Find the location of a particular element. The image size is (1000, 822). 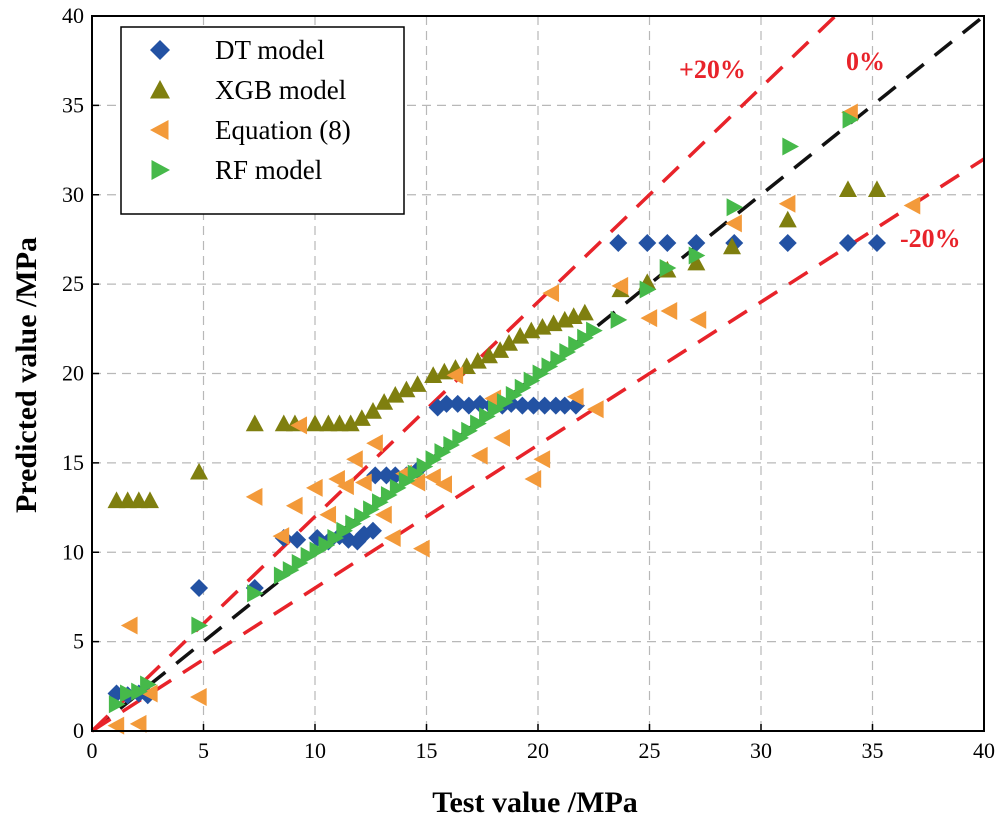

x-tick-label: 25 is located at coordinates (650, 750).